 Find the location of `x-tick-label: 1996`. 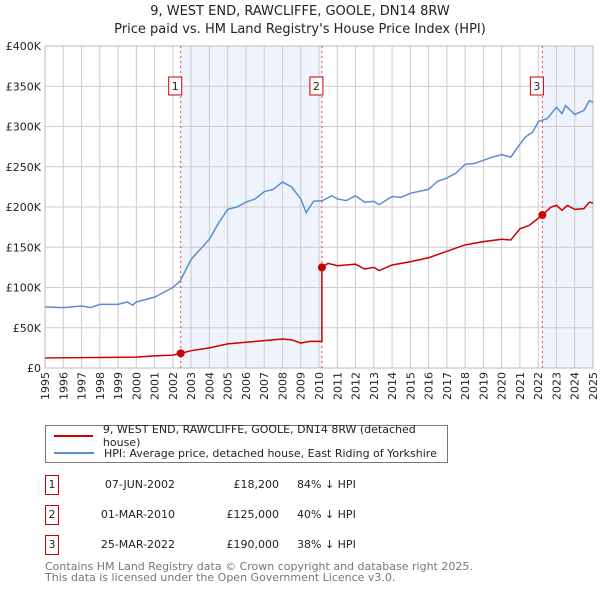

x-tick-label: 1996 is located at coordinates (63, 386).